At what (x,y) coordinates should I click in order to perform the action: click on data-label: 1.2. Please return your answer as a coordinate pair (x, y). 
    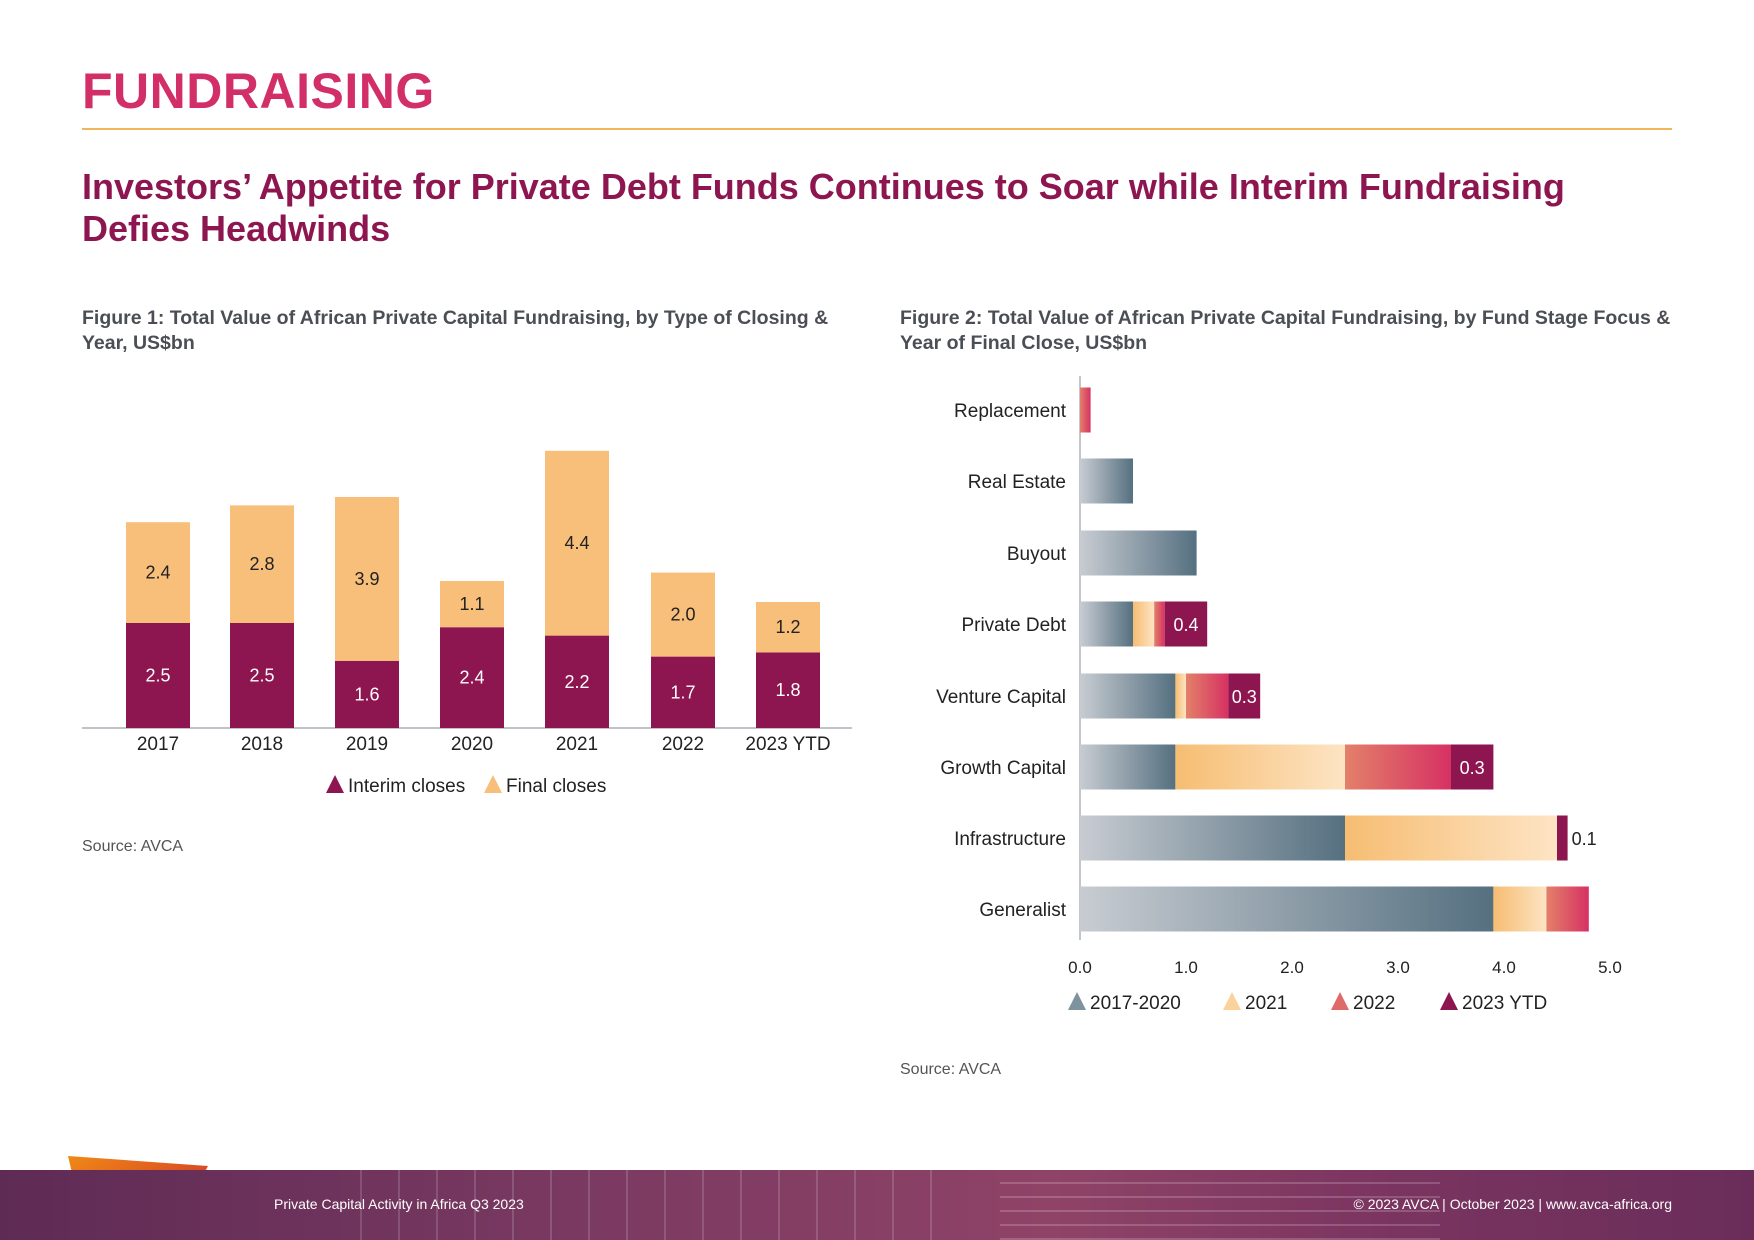
    Looking at the image, I should click on (787, 627).